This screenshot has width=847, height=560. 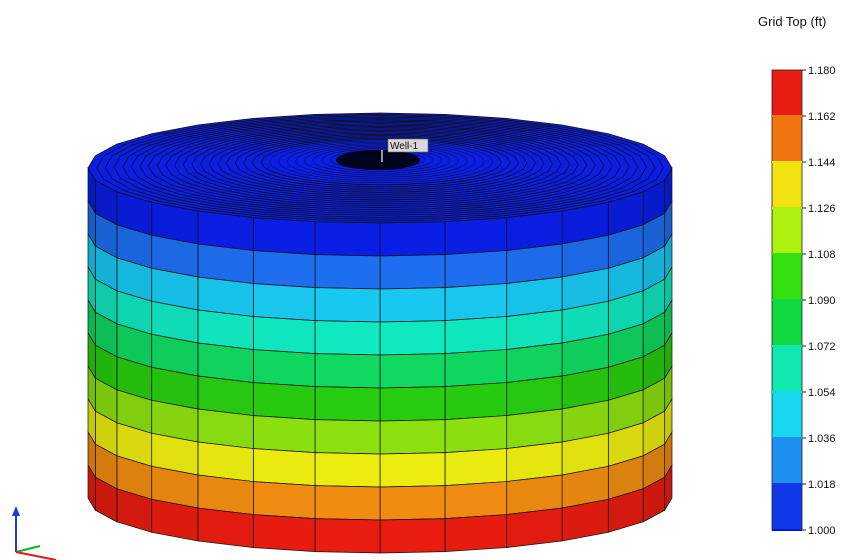 What do you see at coordinates (16, 511) in the screenshot?
I see `z-axis-arrow` at bounding box center [16, 511].